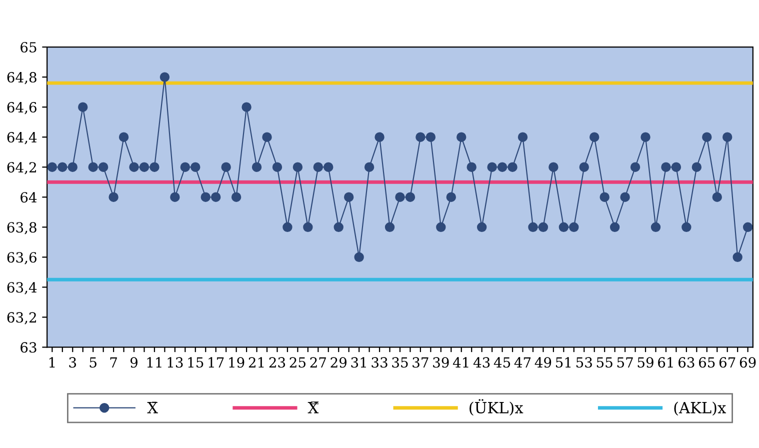 This screenshot has height=448, width=759. Describe the element at coordinates (21, 168) in the screenshot. I see `y-tick-label: 64,2` at that location.